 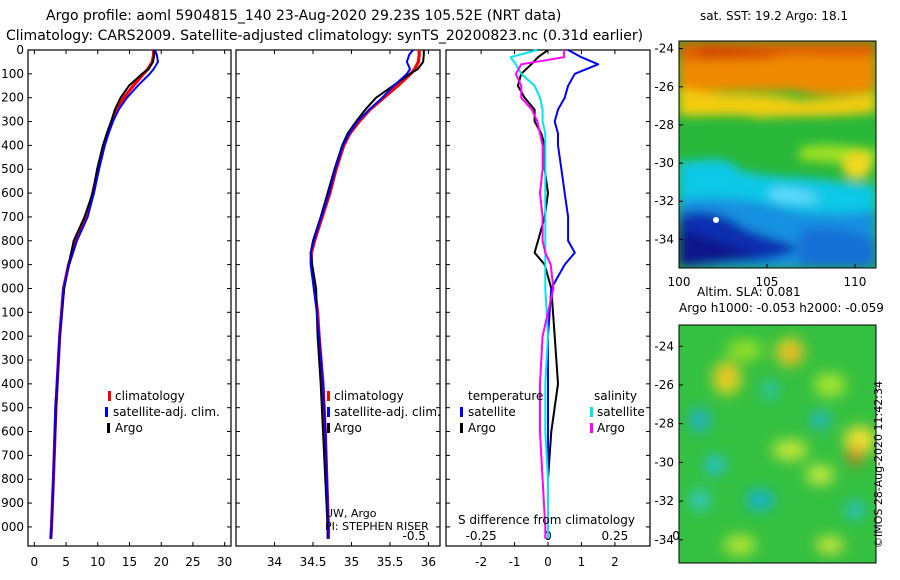 I want to click on temperature-tick-label: 0, so click(x=35, y=562).